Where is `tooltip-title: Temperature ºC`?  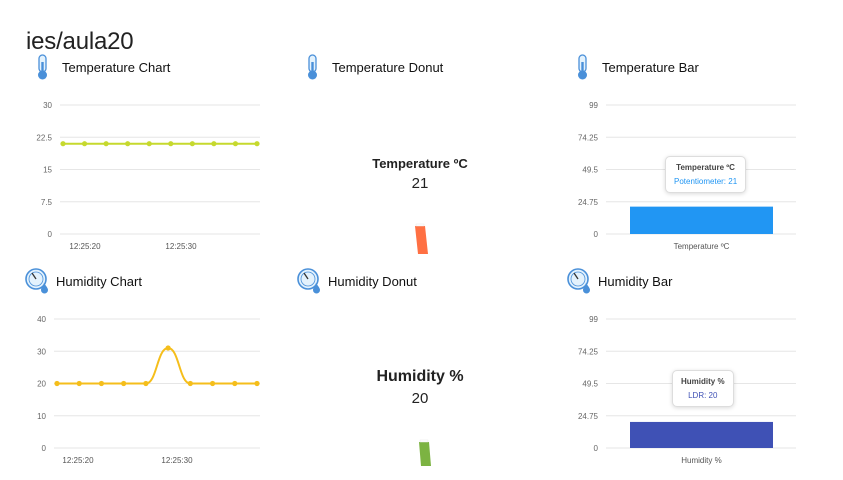
tooltip-title: Temperature ºC is located at coordinates (705, 167).